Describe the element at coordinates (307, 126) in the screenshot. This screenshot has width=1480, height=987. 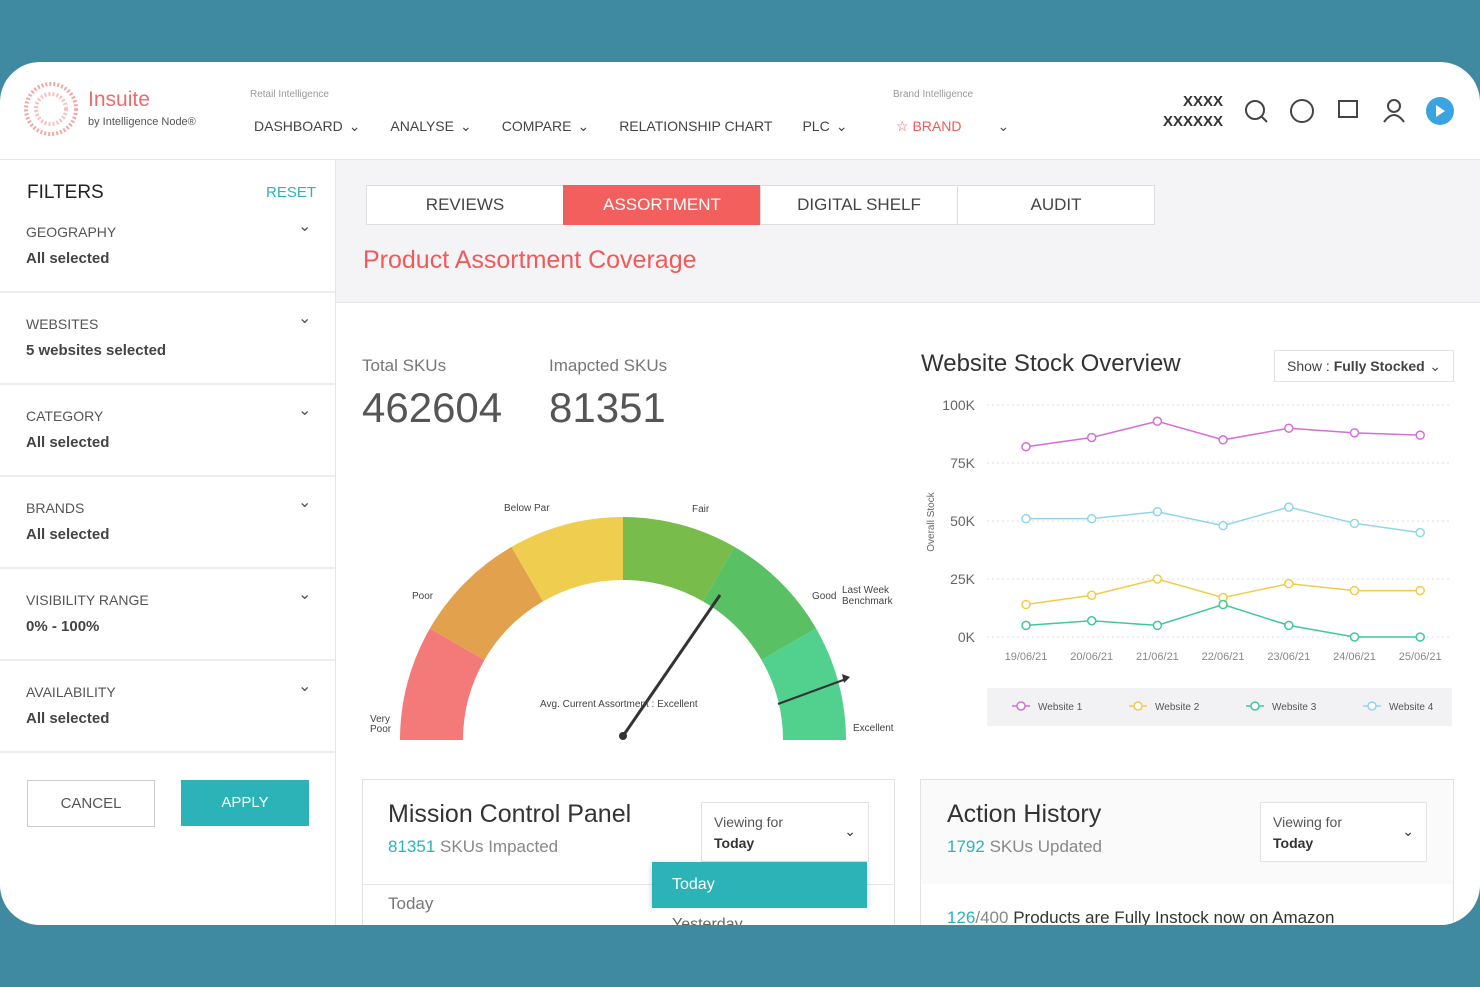
I see `nav-item: DASHBOARD ⌄` at that location.